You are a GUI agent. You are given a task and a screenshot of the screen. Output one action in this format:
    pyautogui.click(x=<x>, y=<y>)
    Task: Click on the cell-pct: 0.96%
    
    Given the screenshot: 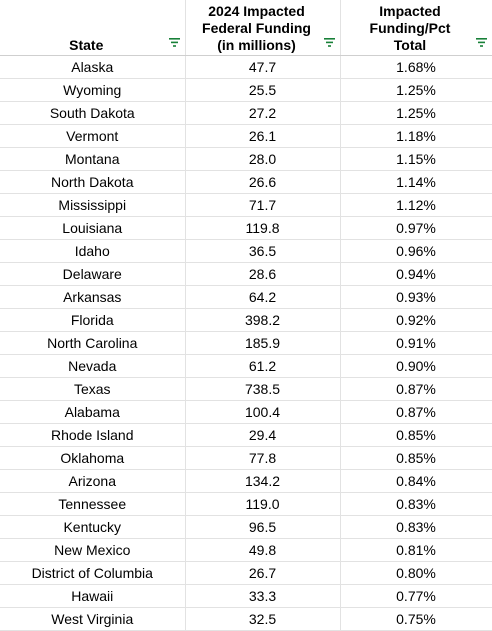 What is the action you would take?
    pyautogui.click(x=416, y=251)
    